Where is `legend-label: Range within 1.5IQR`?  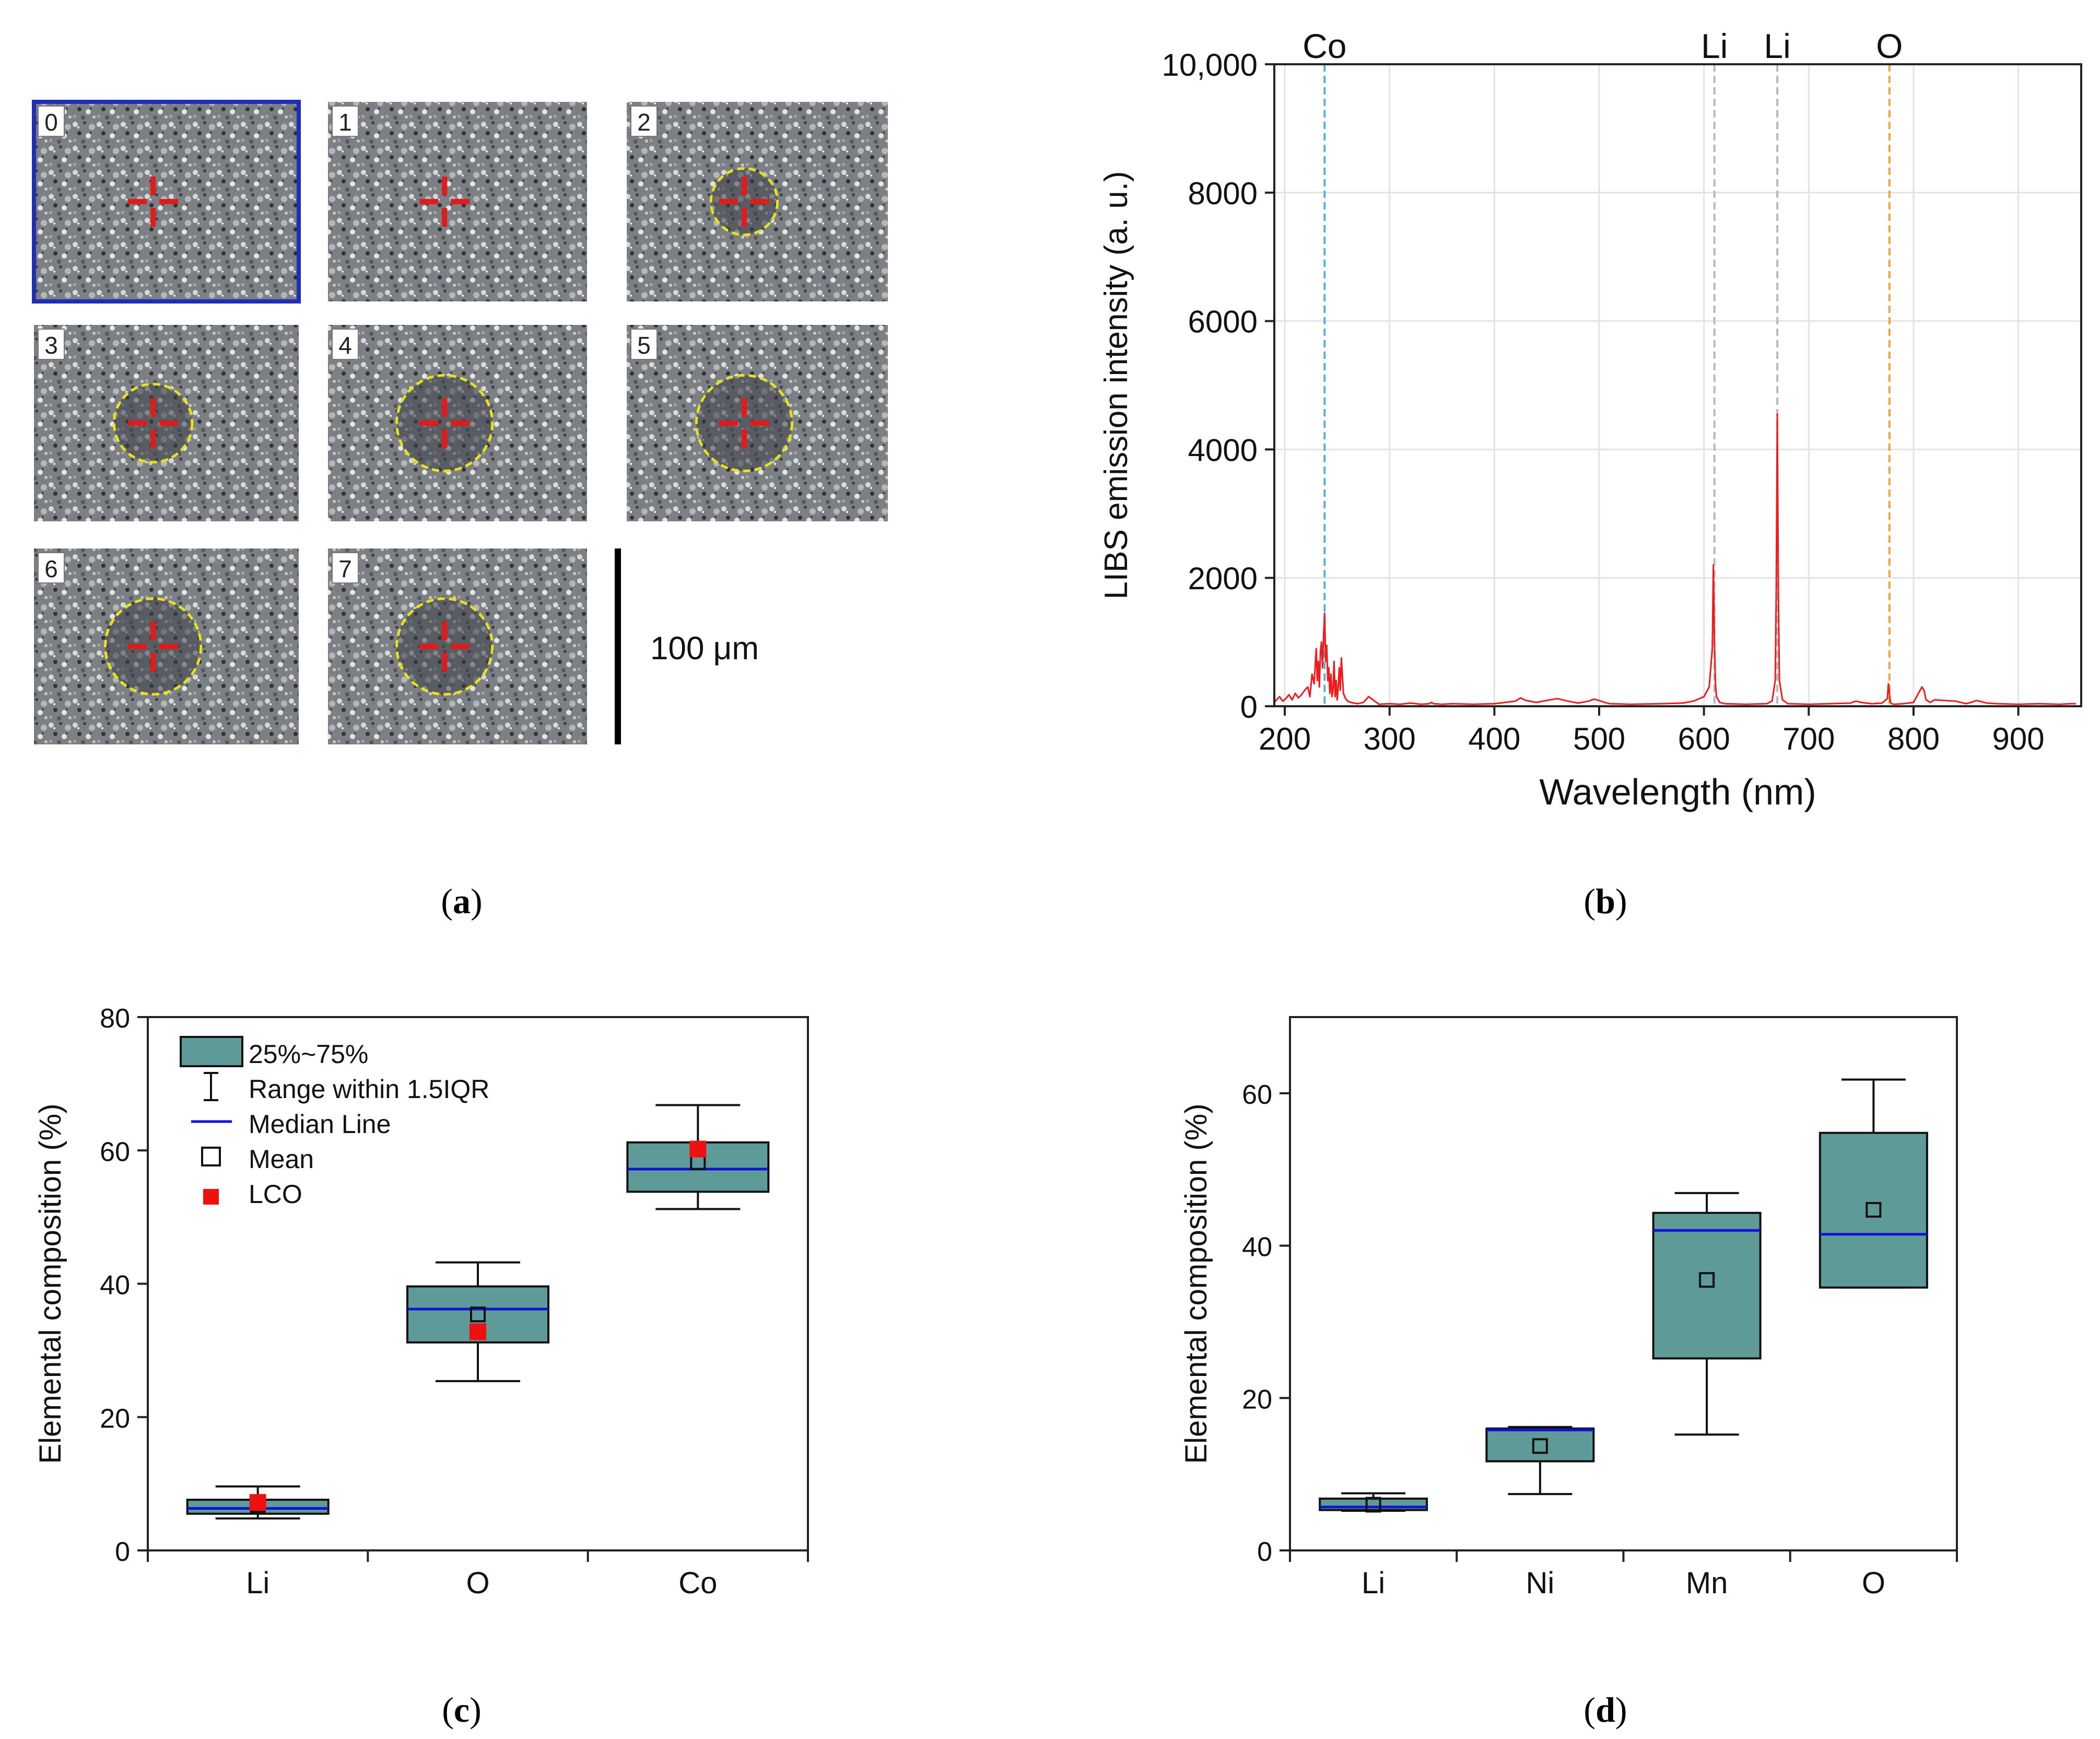
legend-label: Range within 1.5IQR is located at coordinates (369, 1089).